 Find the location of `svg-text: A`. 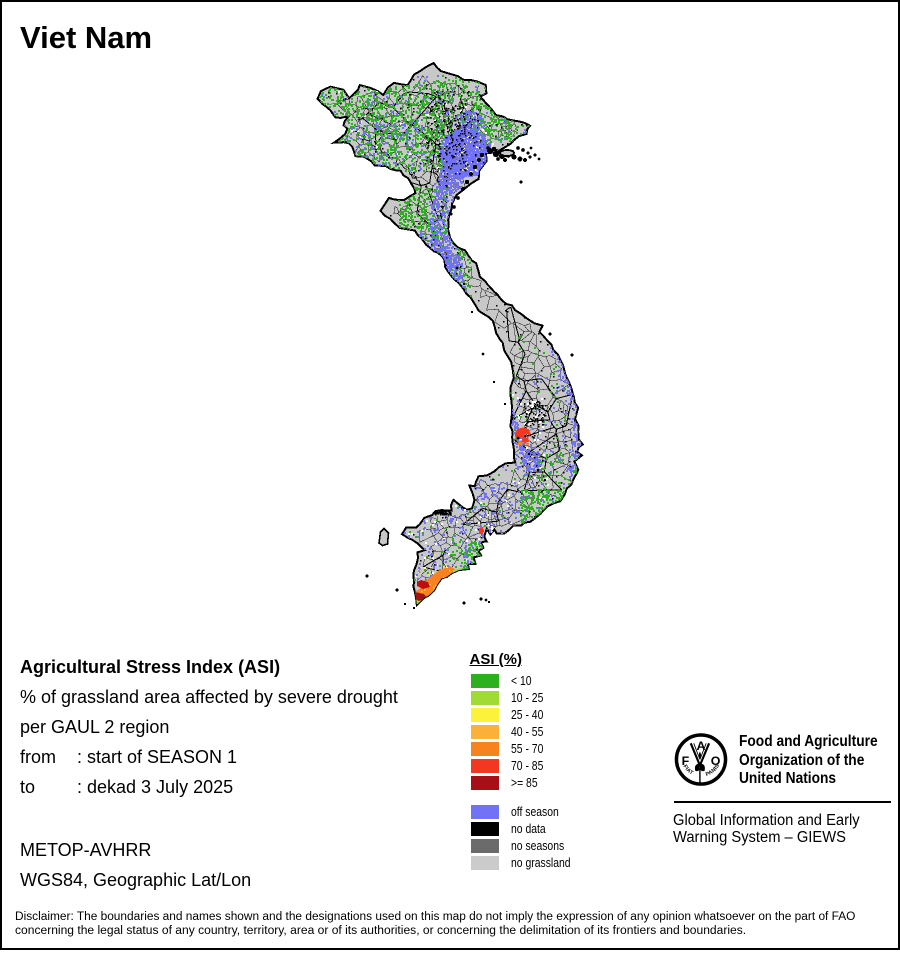

svg-text: A is located at coordinates (701, 746).